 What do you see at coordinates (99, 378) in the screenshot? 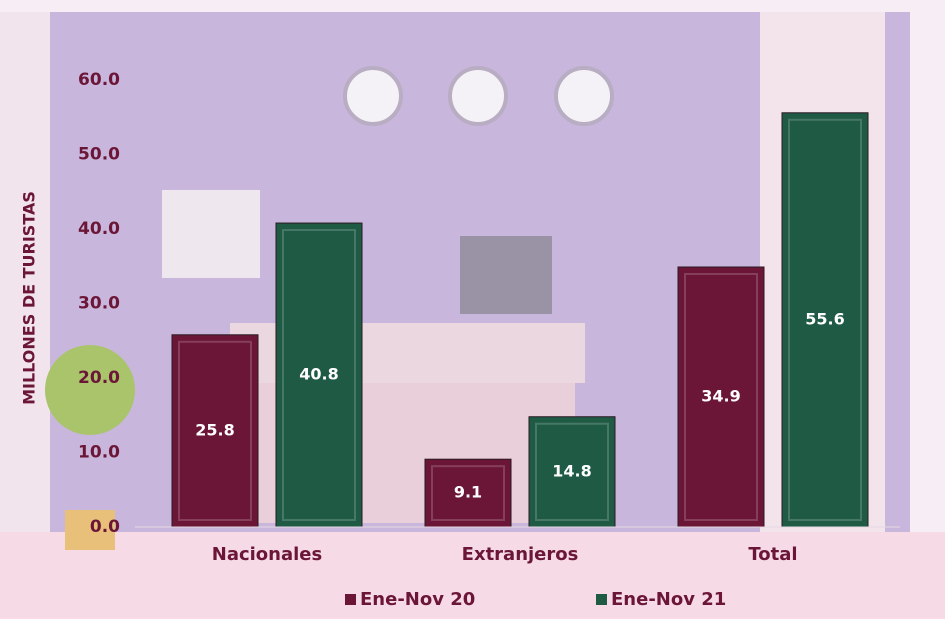
I see `y-tick-label: 20.0` at bounding box center [99, 378].